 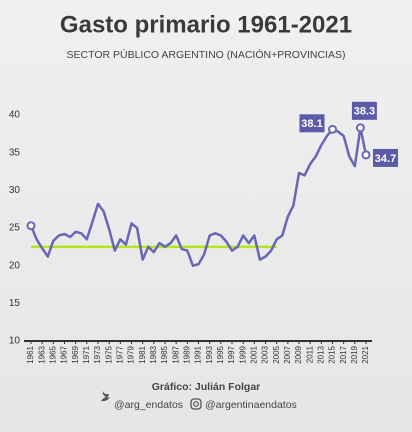 I want to click on credit: @argentinaendatos, so click(x=251, y=405).